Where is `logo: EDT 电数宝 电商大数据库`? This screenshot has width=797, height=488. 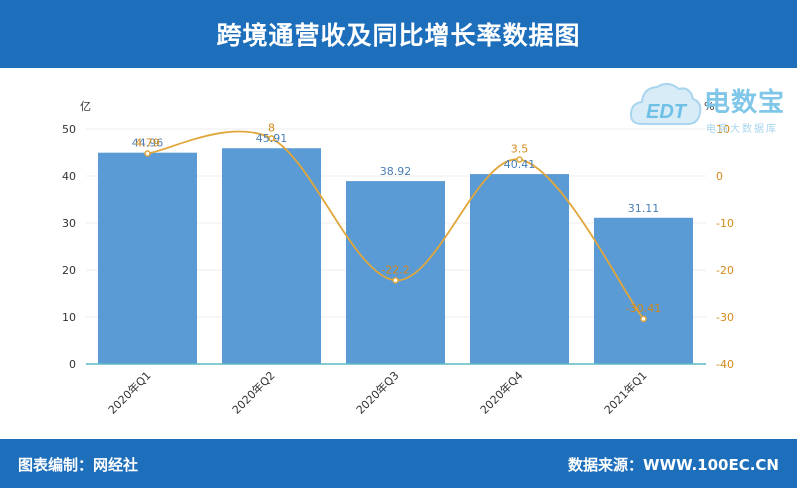
logo: EDT 电数宝 电商大数据库 is located at coordinates (710, 105).